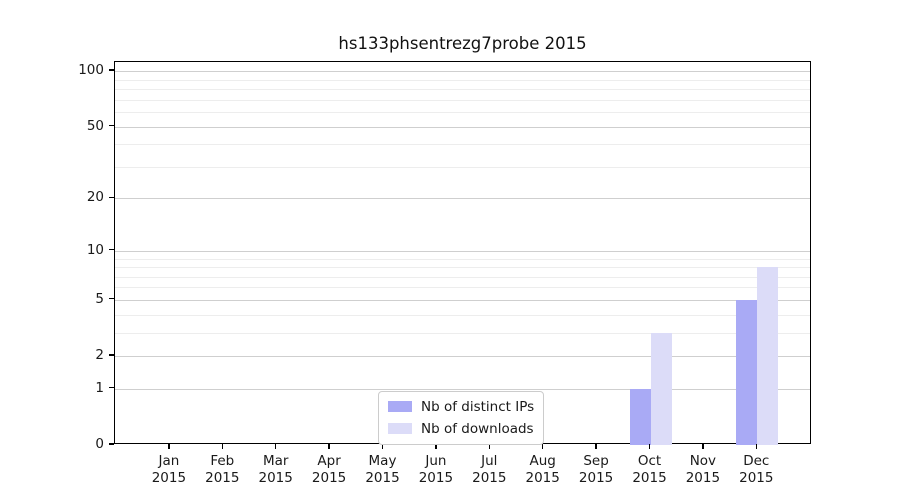 This screenshot has width=900, height=500. I want to click on month-label: Apr, so click(329, 461).